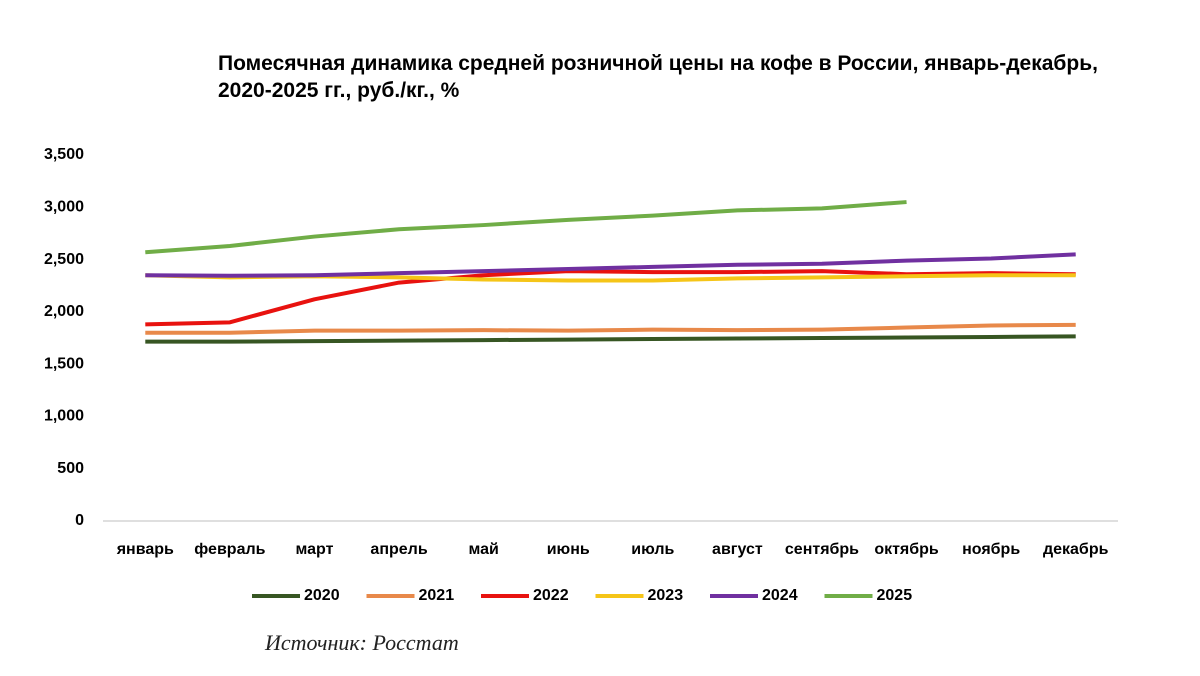  Describe the element at coordinates (398, 549) in the screenshot. I see `x-tick-label: апрель` at that location.